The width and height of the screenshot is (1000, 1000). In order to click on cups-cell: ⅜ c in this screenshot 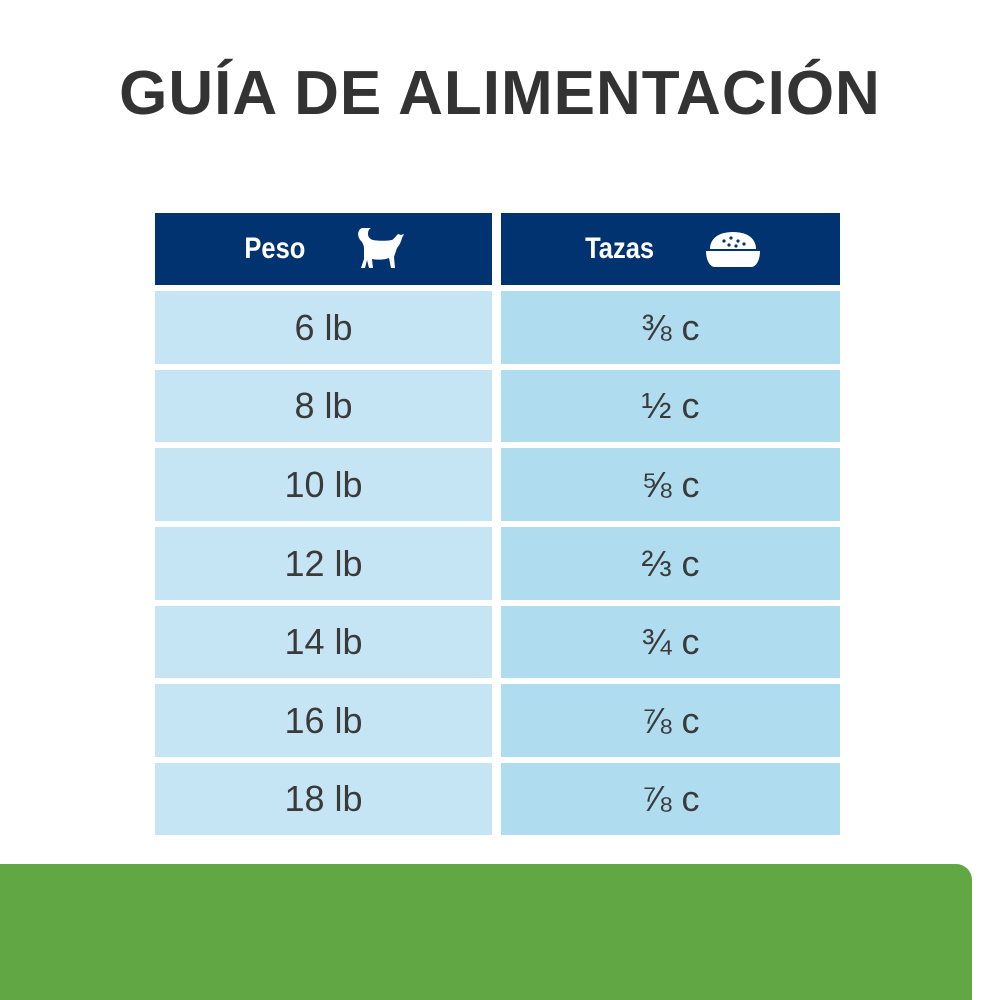, I will do `click(670, 327)`.